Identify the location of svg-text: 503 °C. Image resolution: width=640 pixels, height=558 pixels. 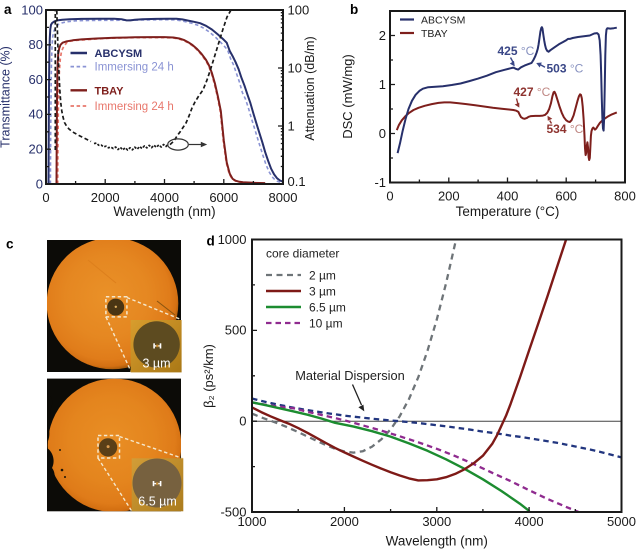
(565, 69).